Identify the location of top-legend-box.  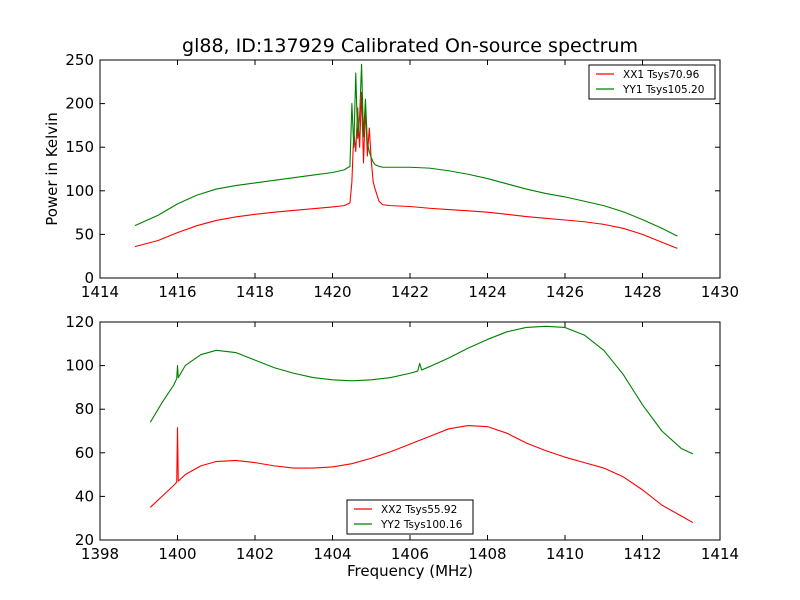
(652, 82).